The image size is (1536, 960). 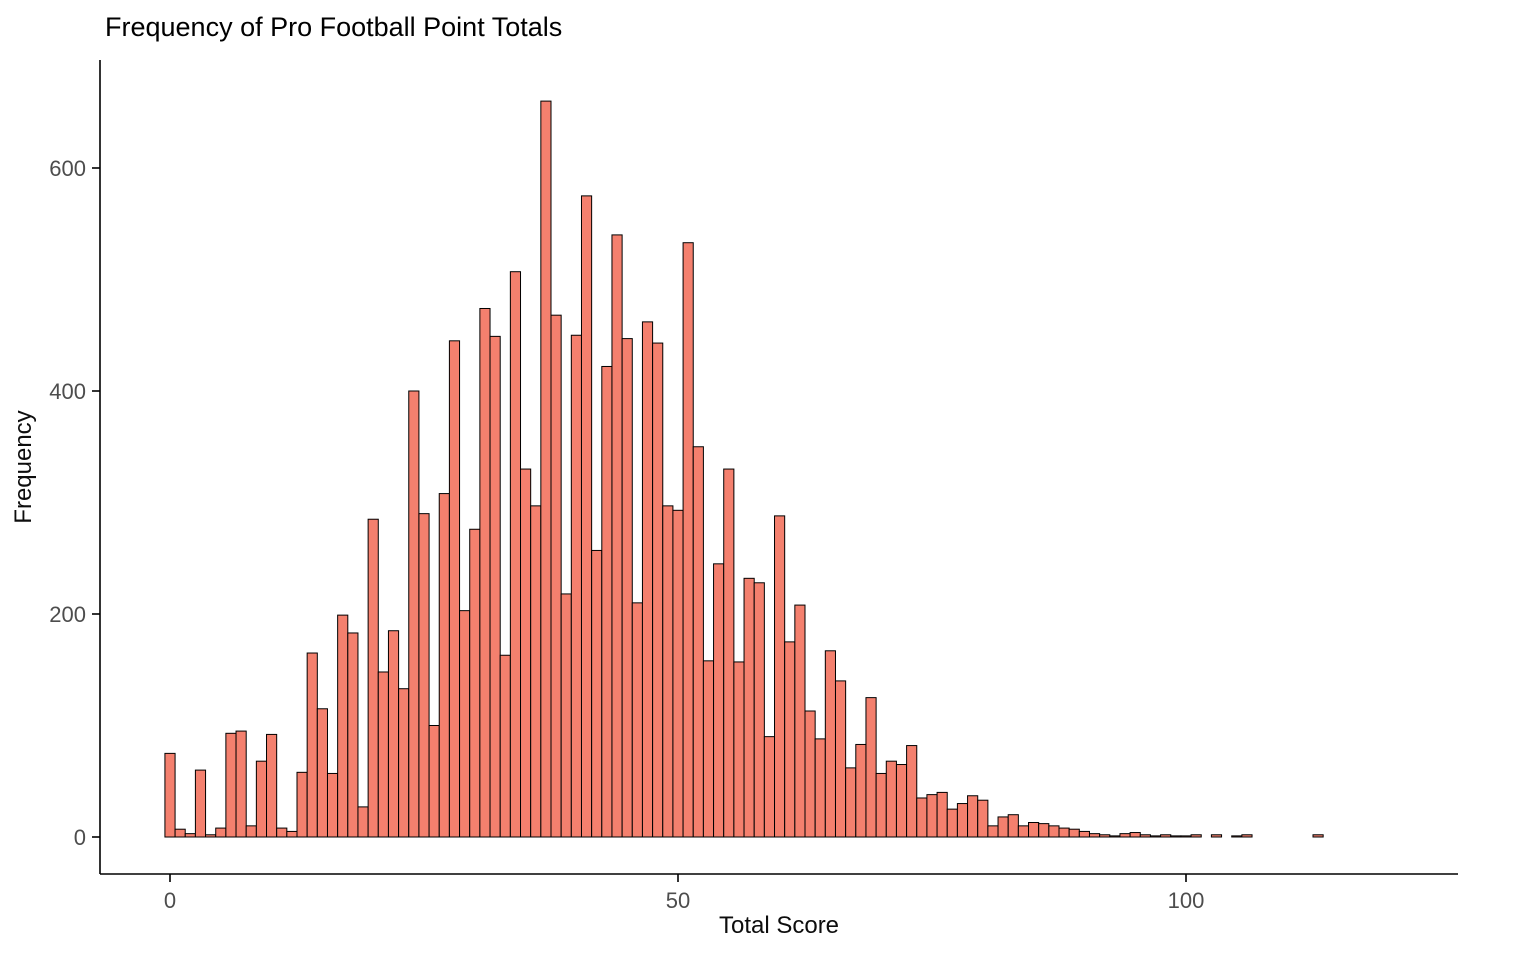 I want to click on x-axis-label: Total Score, so click(x=779, y=925).